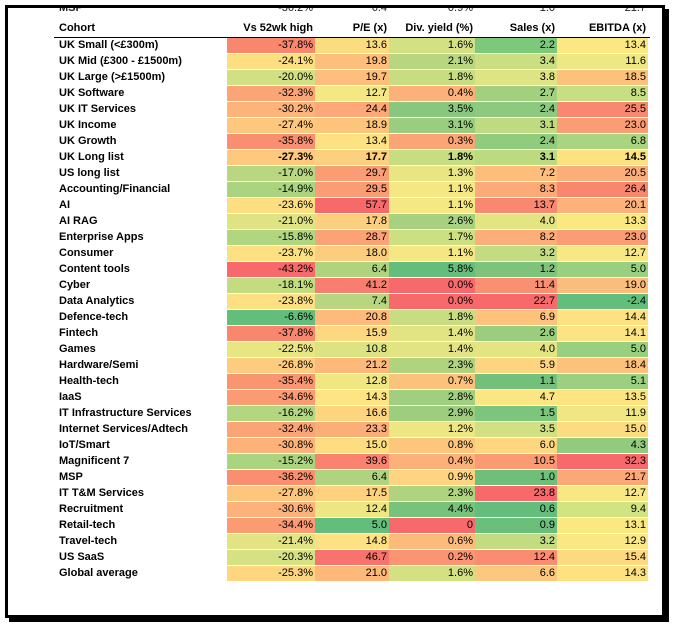 The width and height of the screenshot is (675, 627). I want to click on metric-cell: 0.4%, so click(432, 93).